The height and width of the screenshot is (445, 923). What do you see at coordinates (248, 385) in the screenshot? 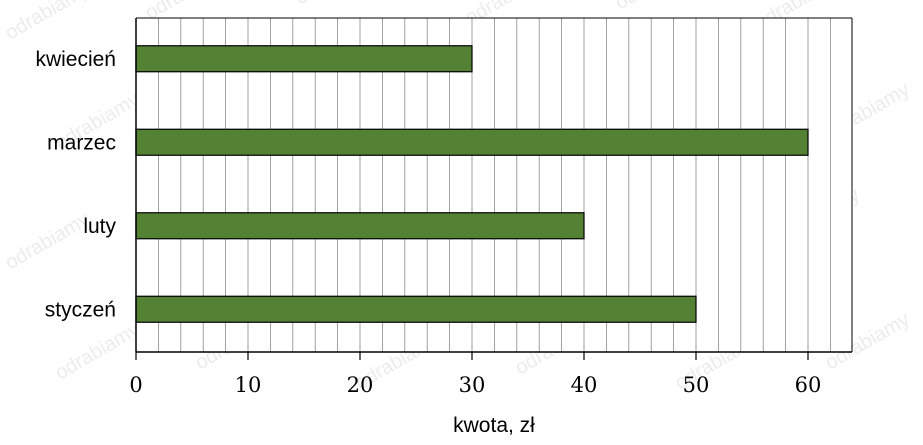
I see `x-tick-label: 10` at bounding box center [248, 385].